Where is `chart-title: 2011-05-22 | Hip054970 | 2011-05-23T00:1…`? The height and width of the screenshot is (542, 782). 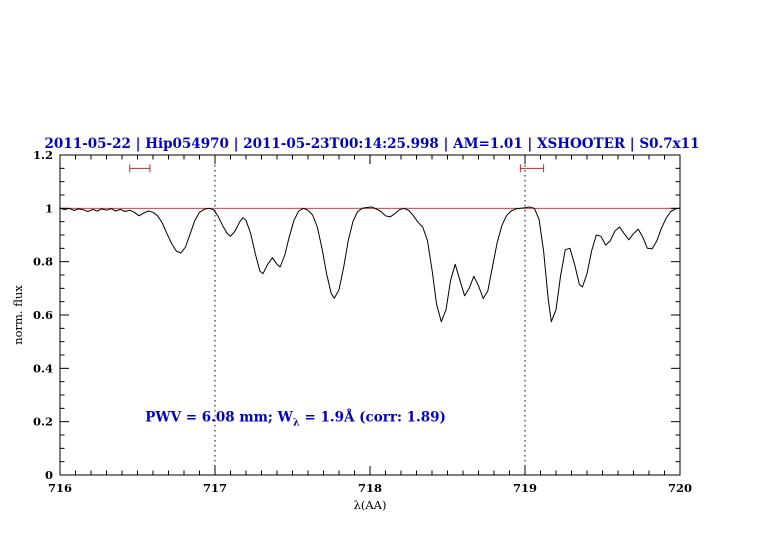 chart-title: 2011-05-22 | Hip054970 | 2011-05-23T00:1… is located at coordinates (372, 144).